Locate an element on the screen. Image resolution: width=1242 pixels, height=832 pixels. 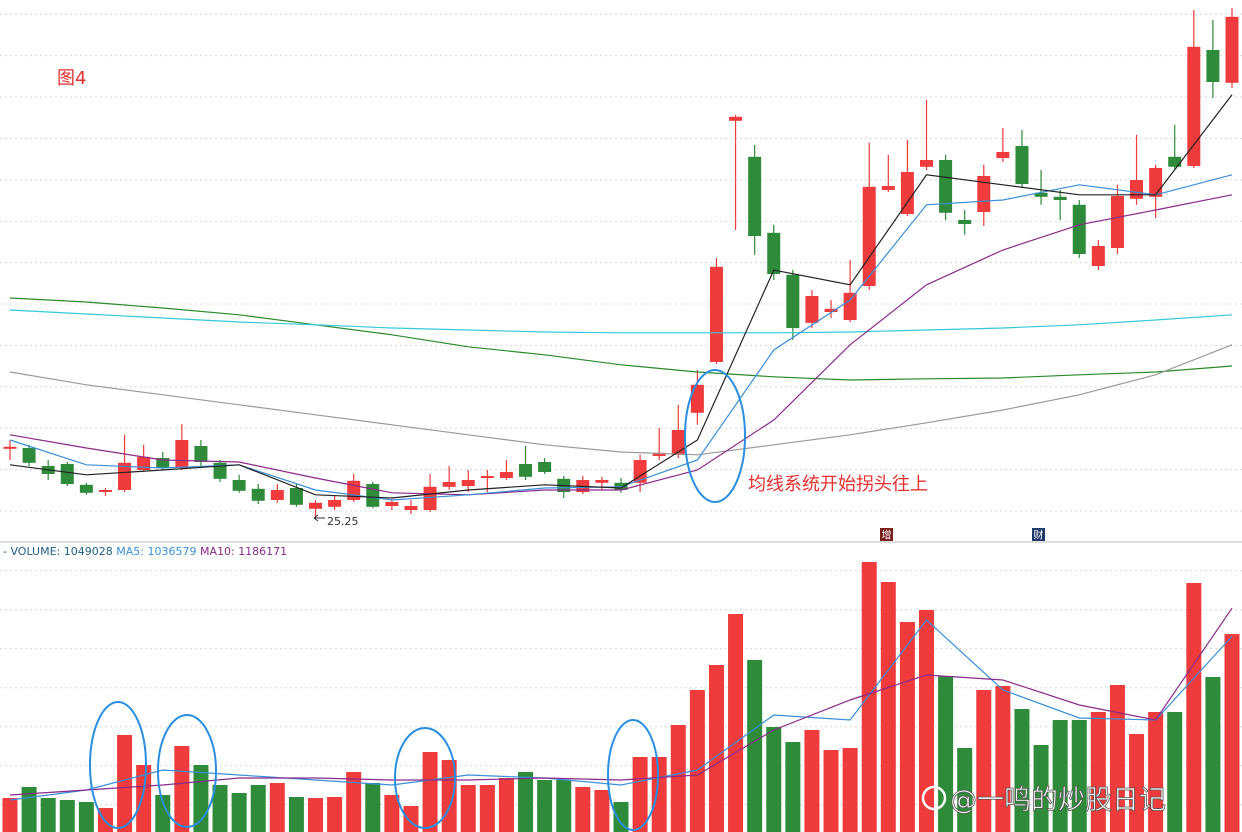
legend-value: 1186171 is located at coordinates (262, 551).